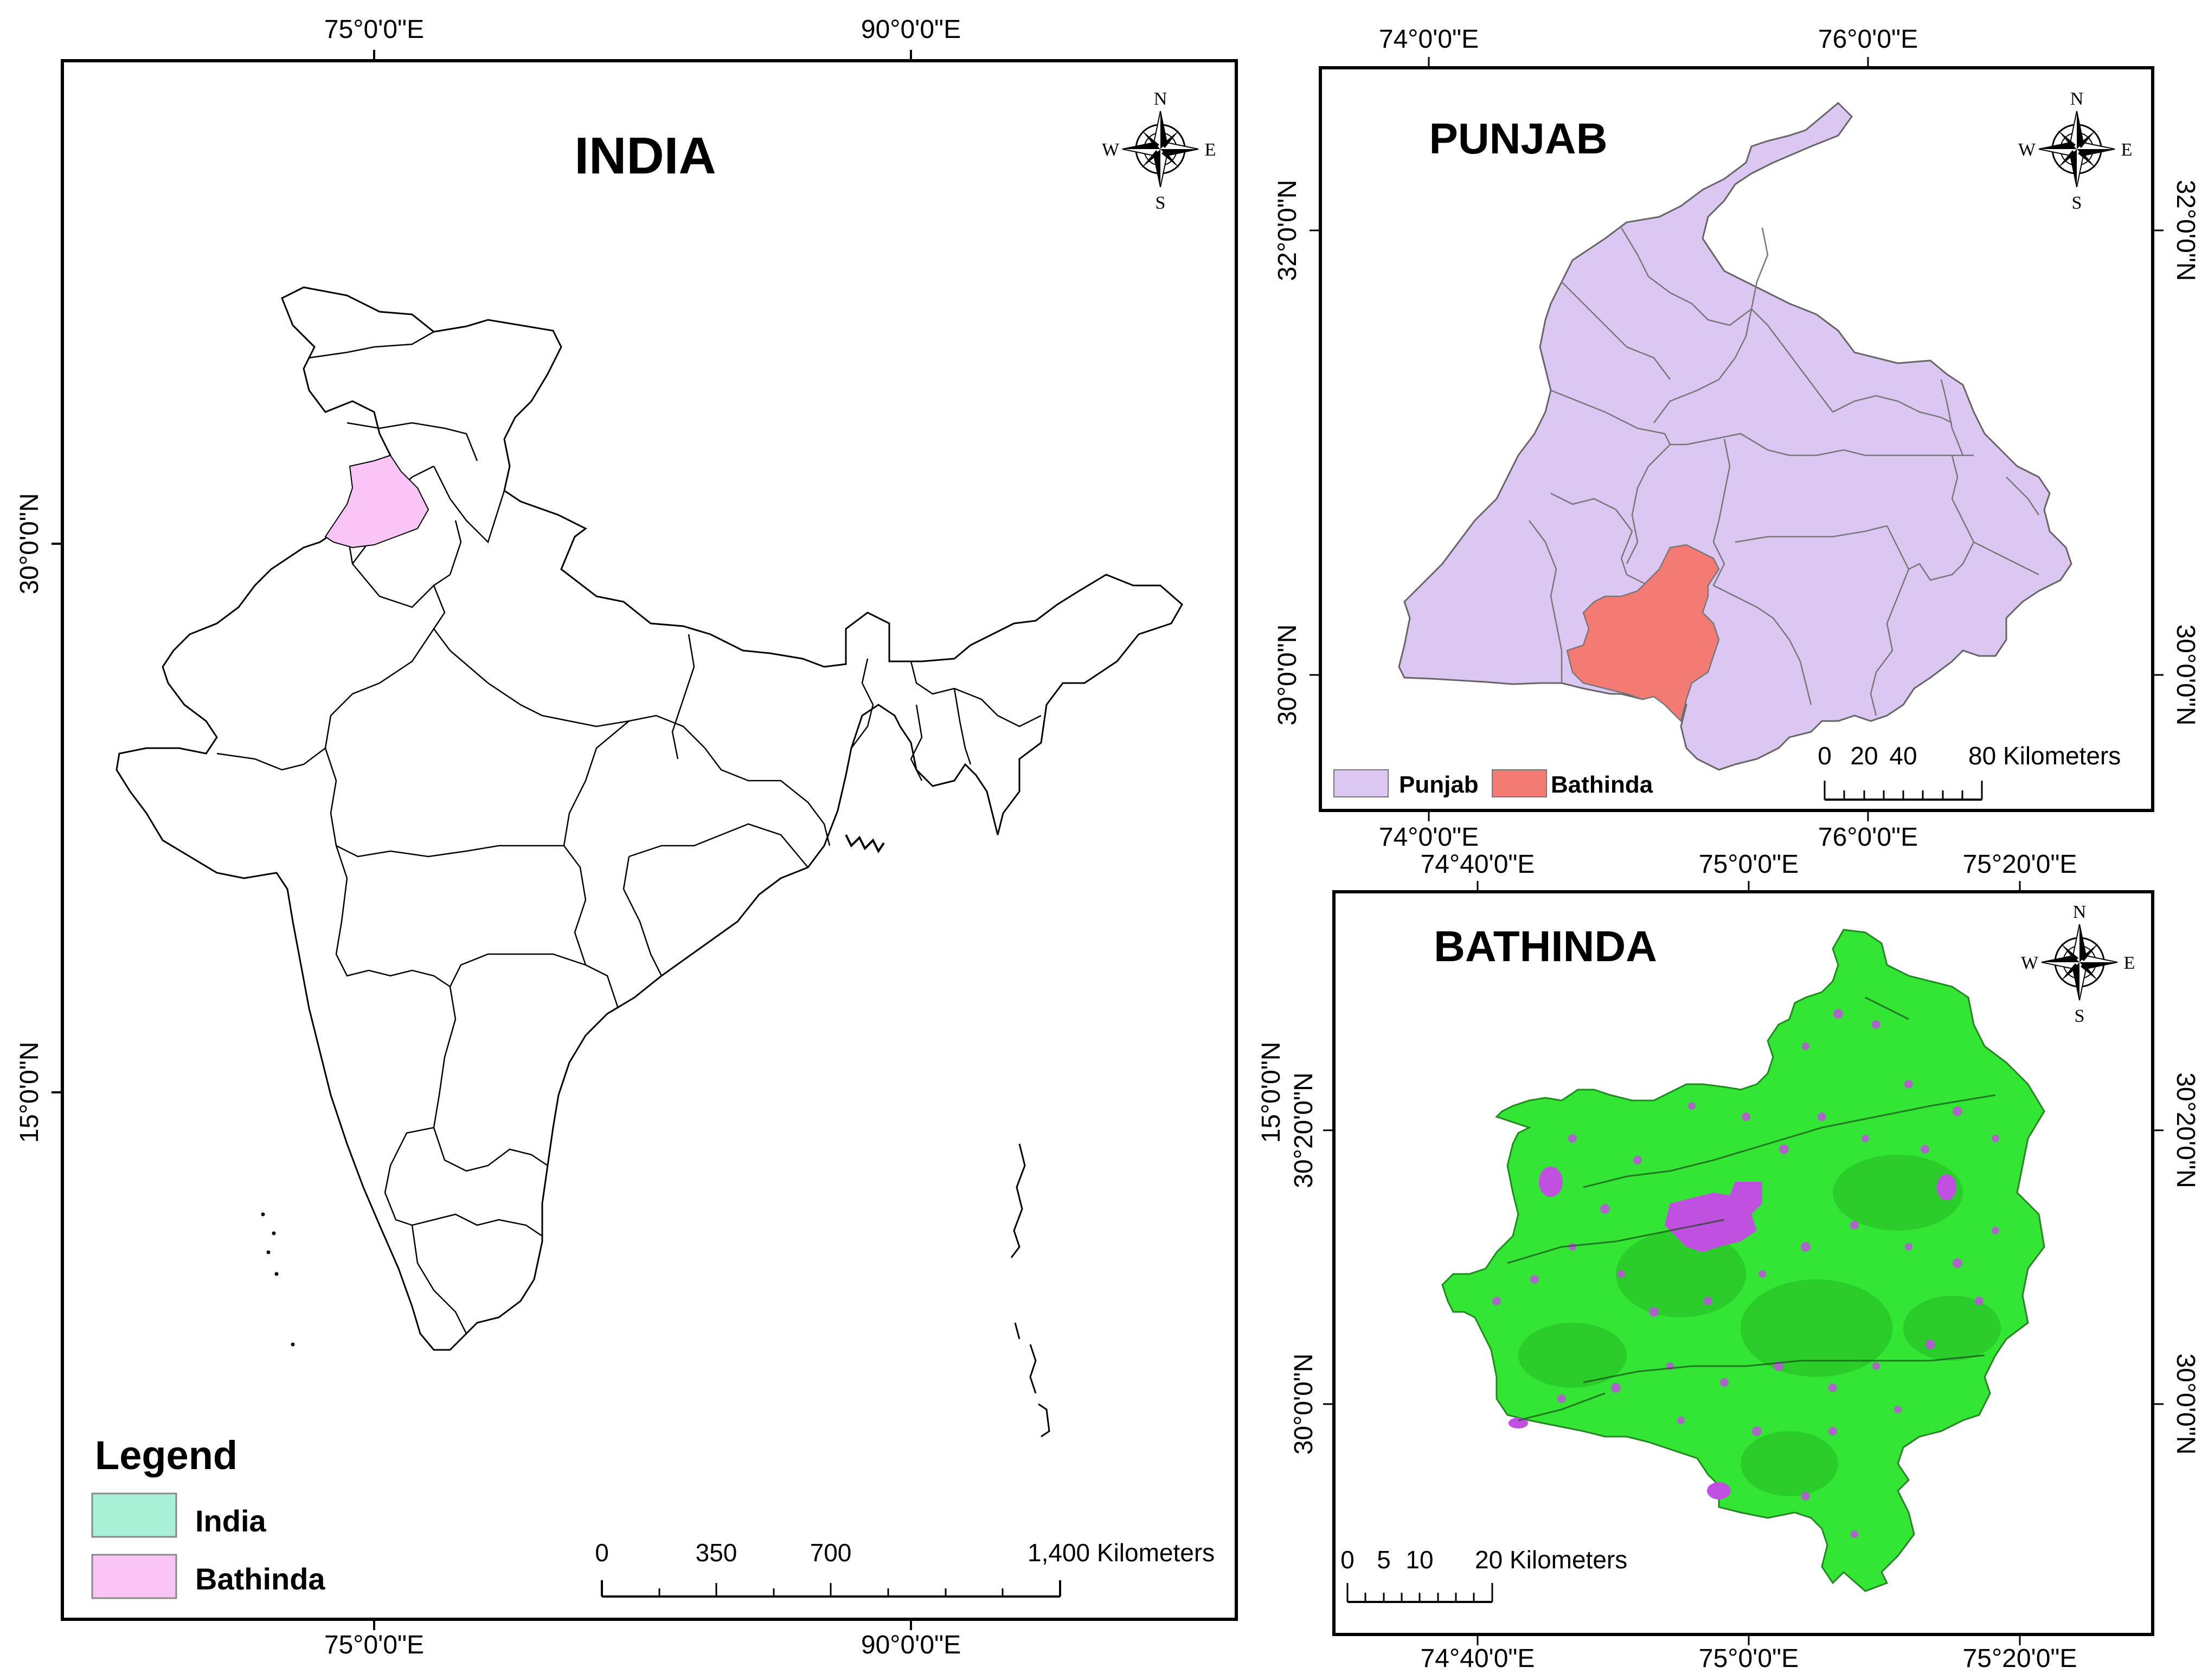 The width and height of the screenshot is (2208, 1680). I want to click on india-lon-top-75: 75°0'0"E, so click(374, 29).